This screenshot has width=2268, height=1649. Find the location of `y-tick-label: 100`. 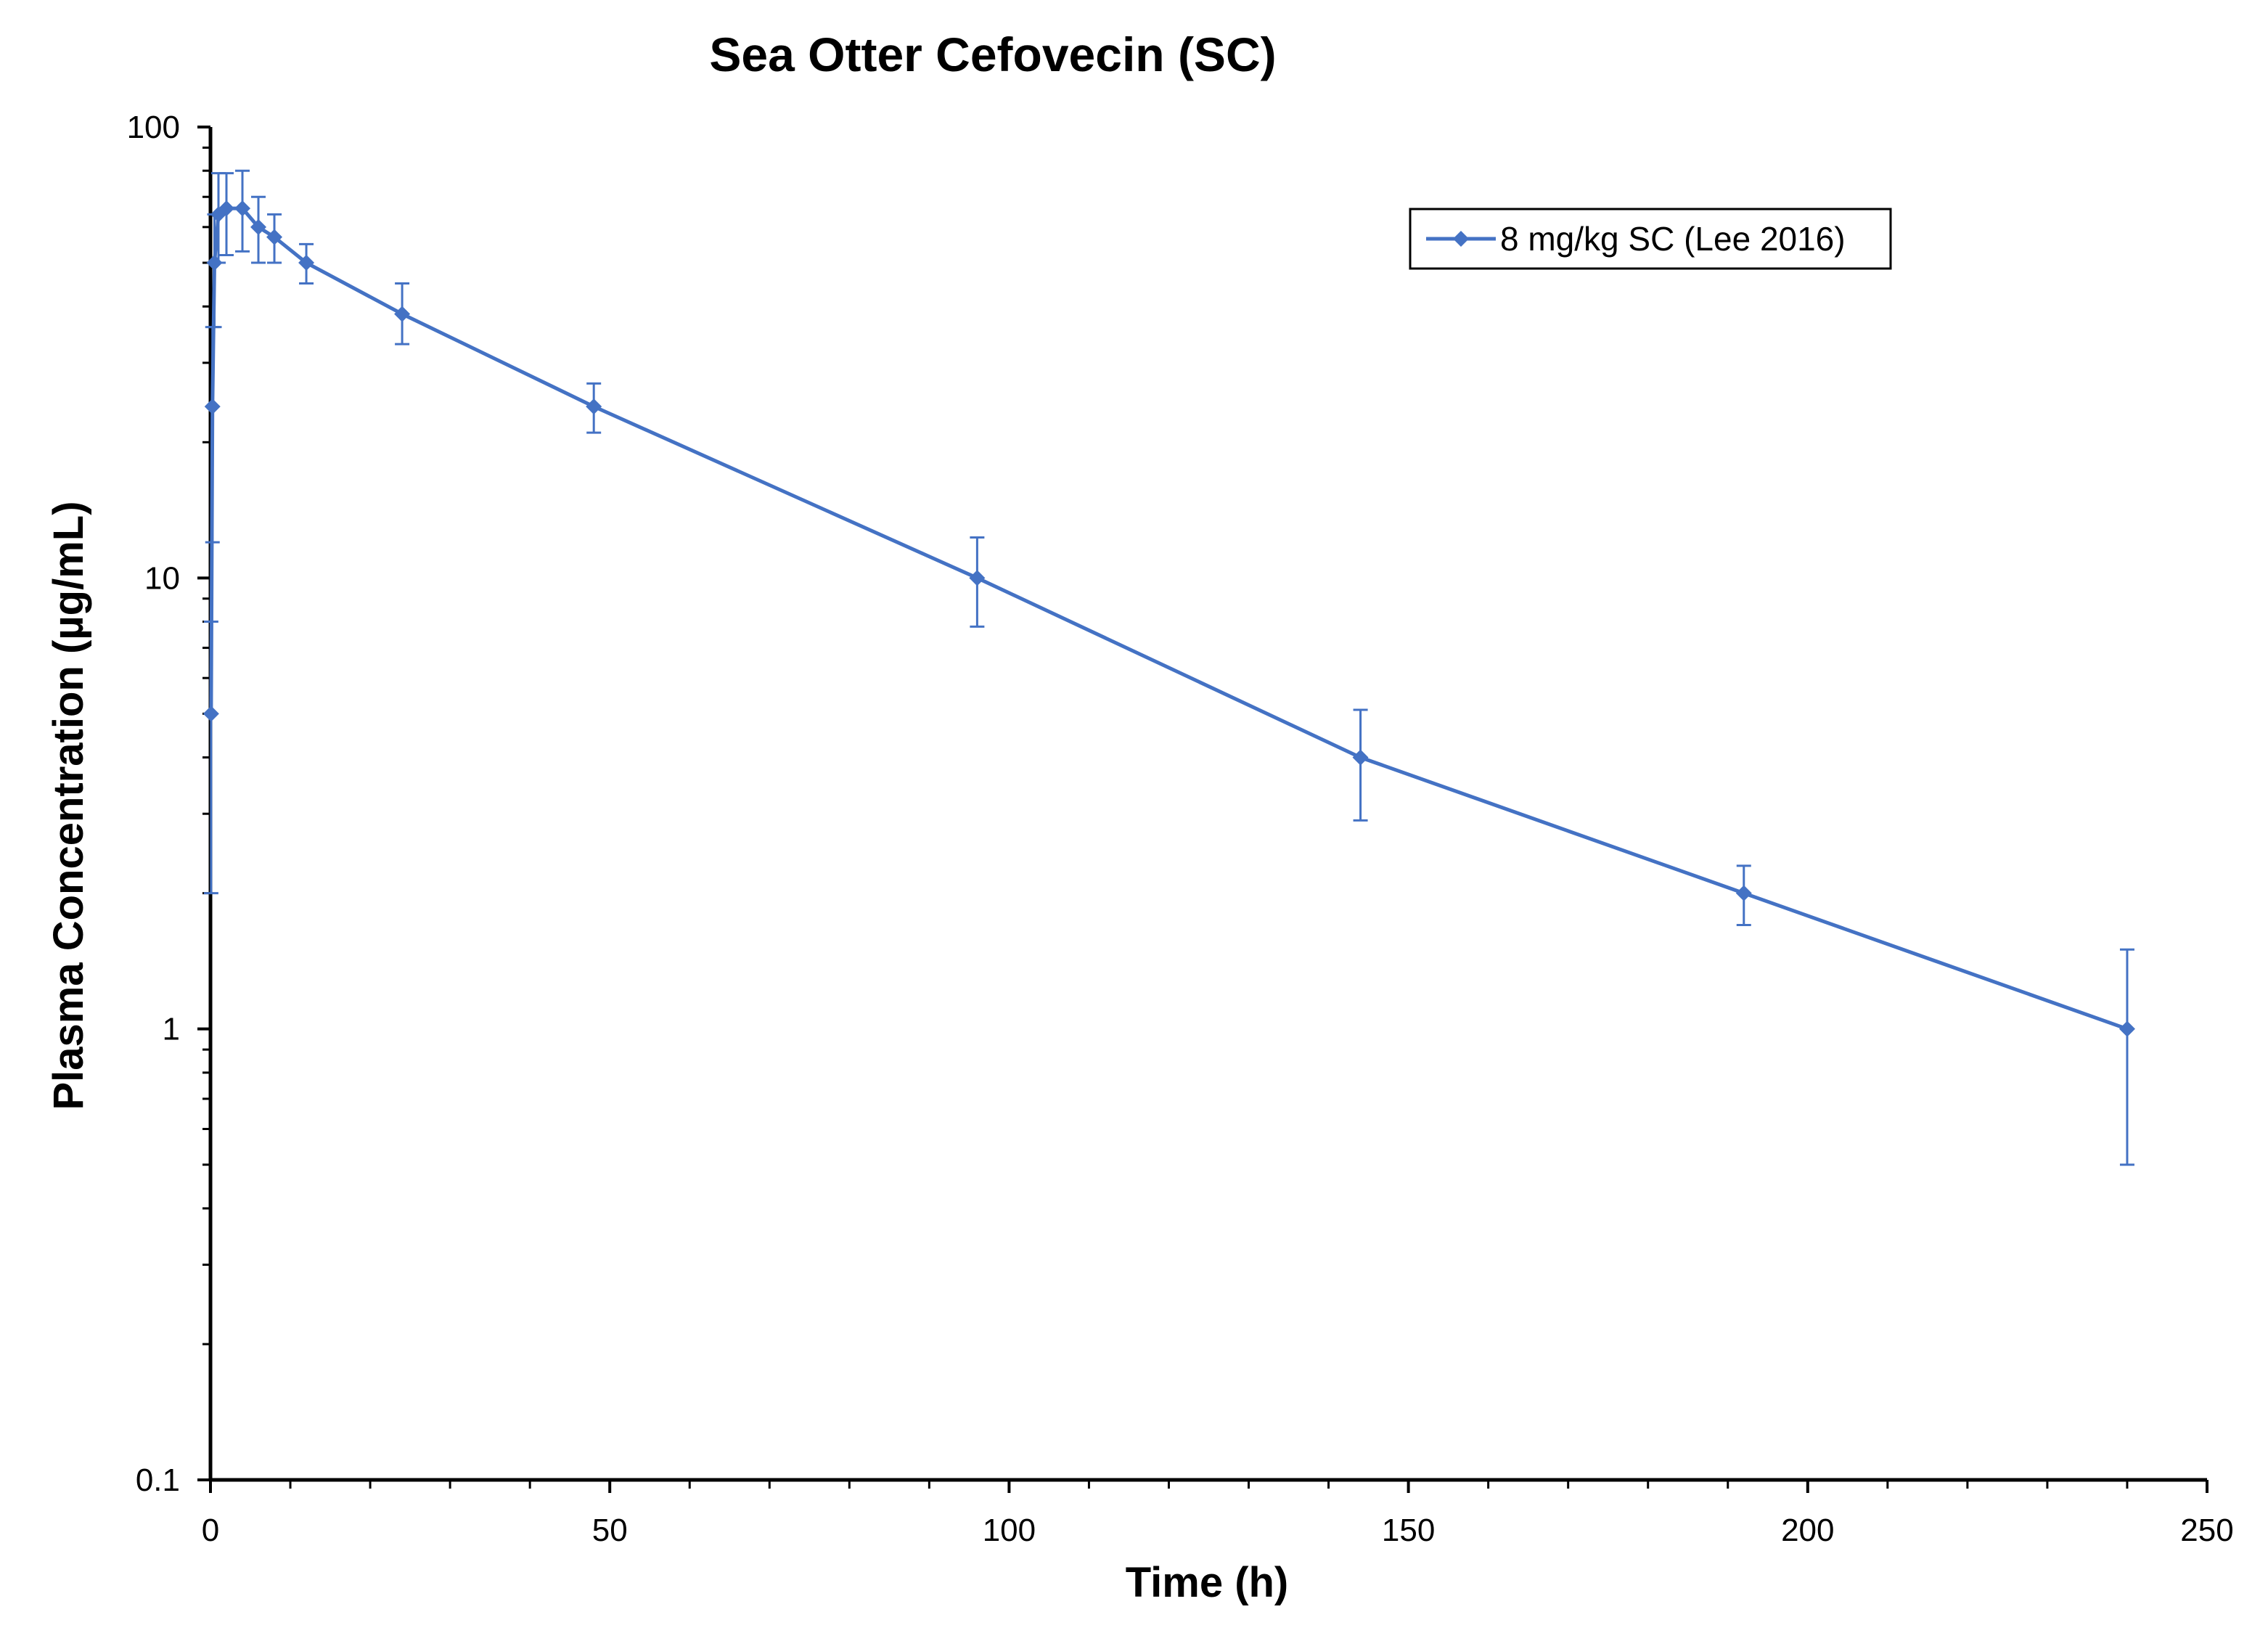

y-tick-label: 100 is located at coordinates (153, 127).